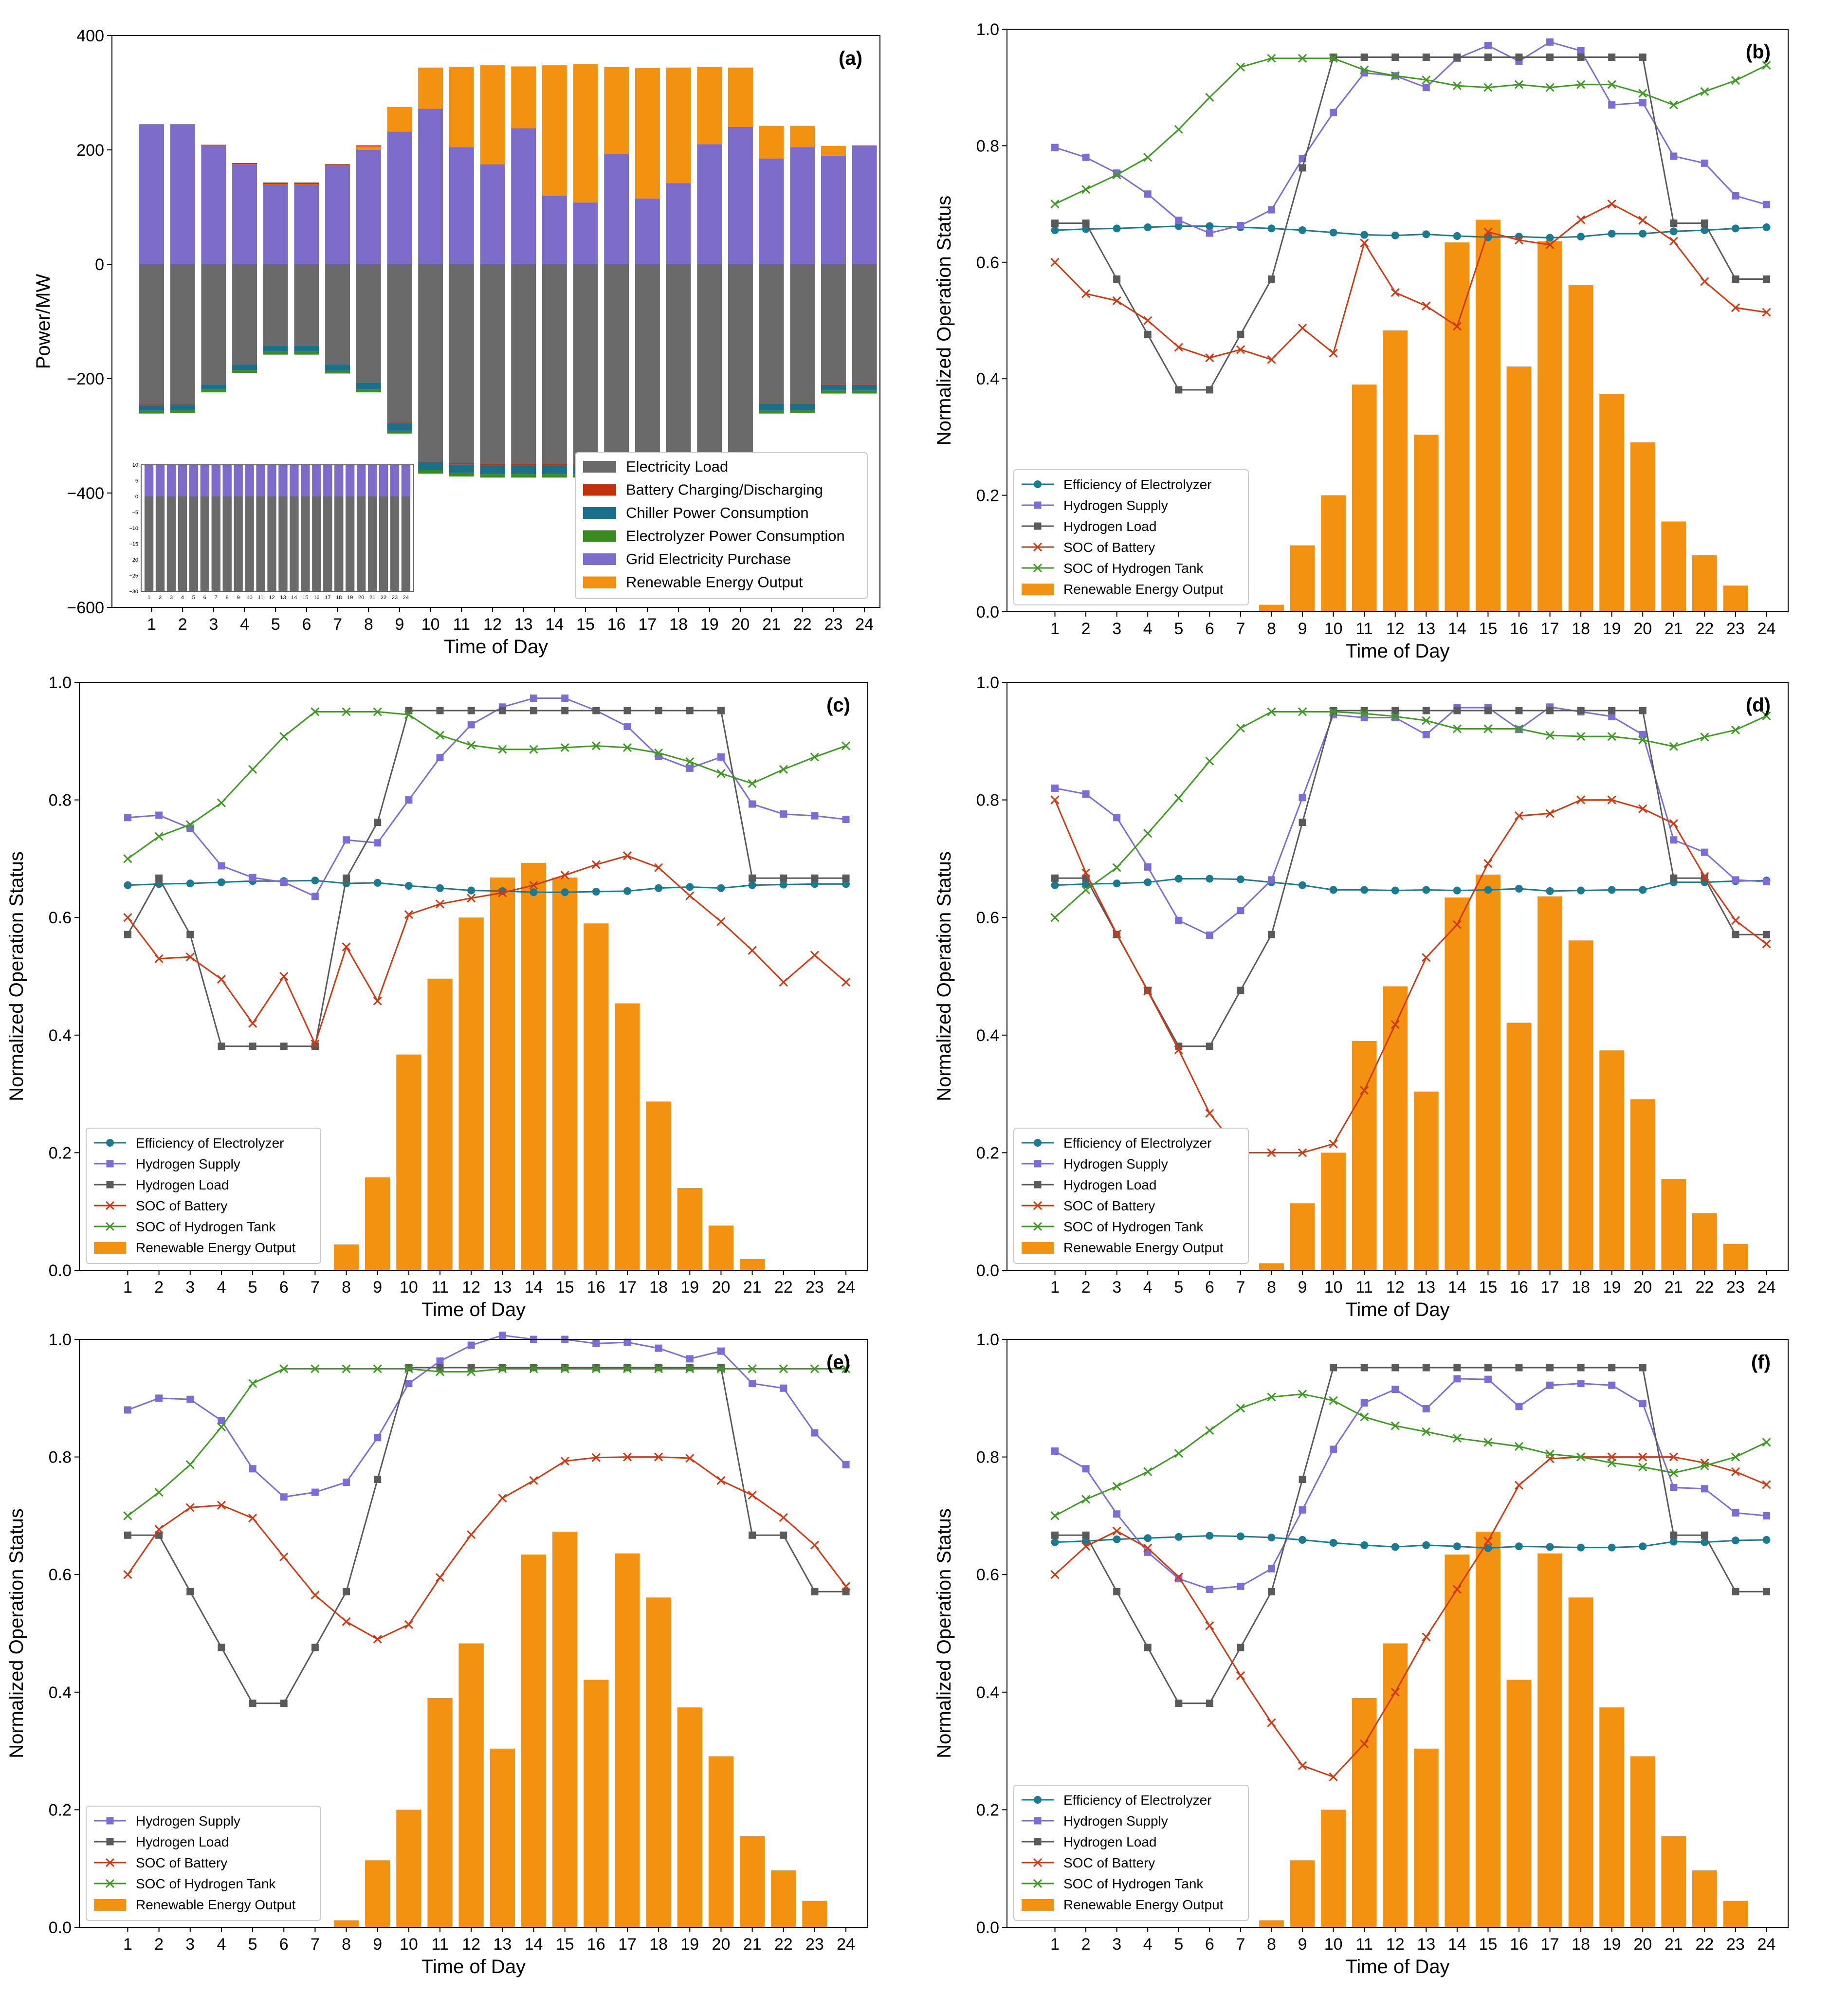 The width and height of the screenshot is (1848, 1994). I want to click on legend-label: SOC of Battery, so click(1109, 547).